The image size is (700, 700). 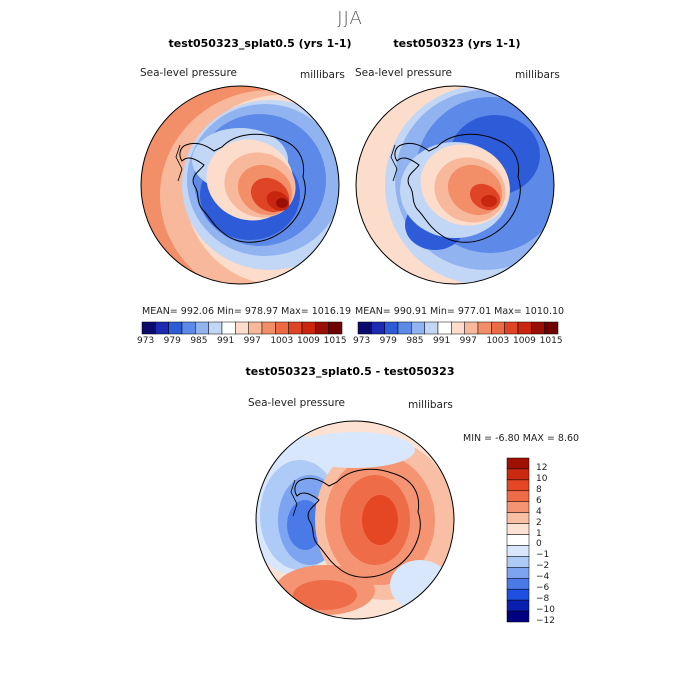 I want to click on colorbar-tick-label: 0, so click(x=539, y=544).